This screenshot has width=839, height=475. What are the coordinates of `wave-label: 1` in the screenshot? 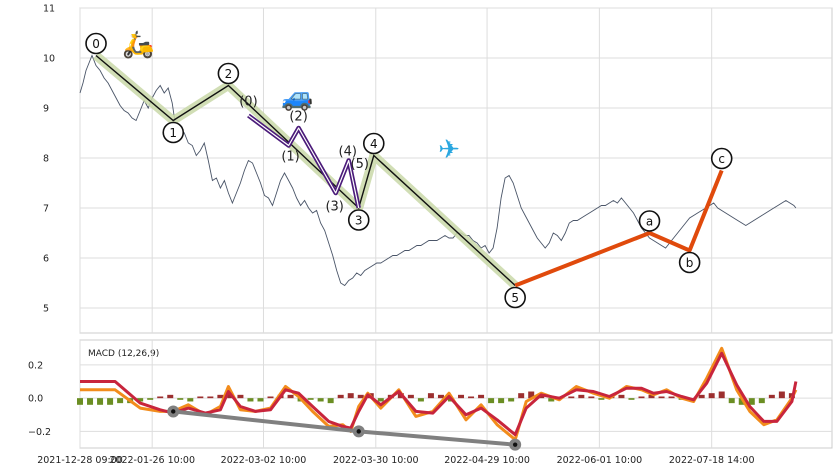 It's located at (173, 133).